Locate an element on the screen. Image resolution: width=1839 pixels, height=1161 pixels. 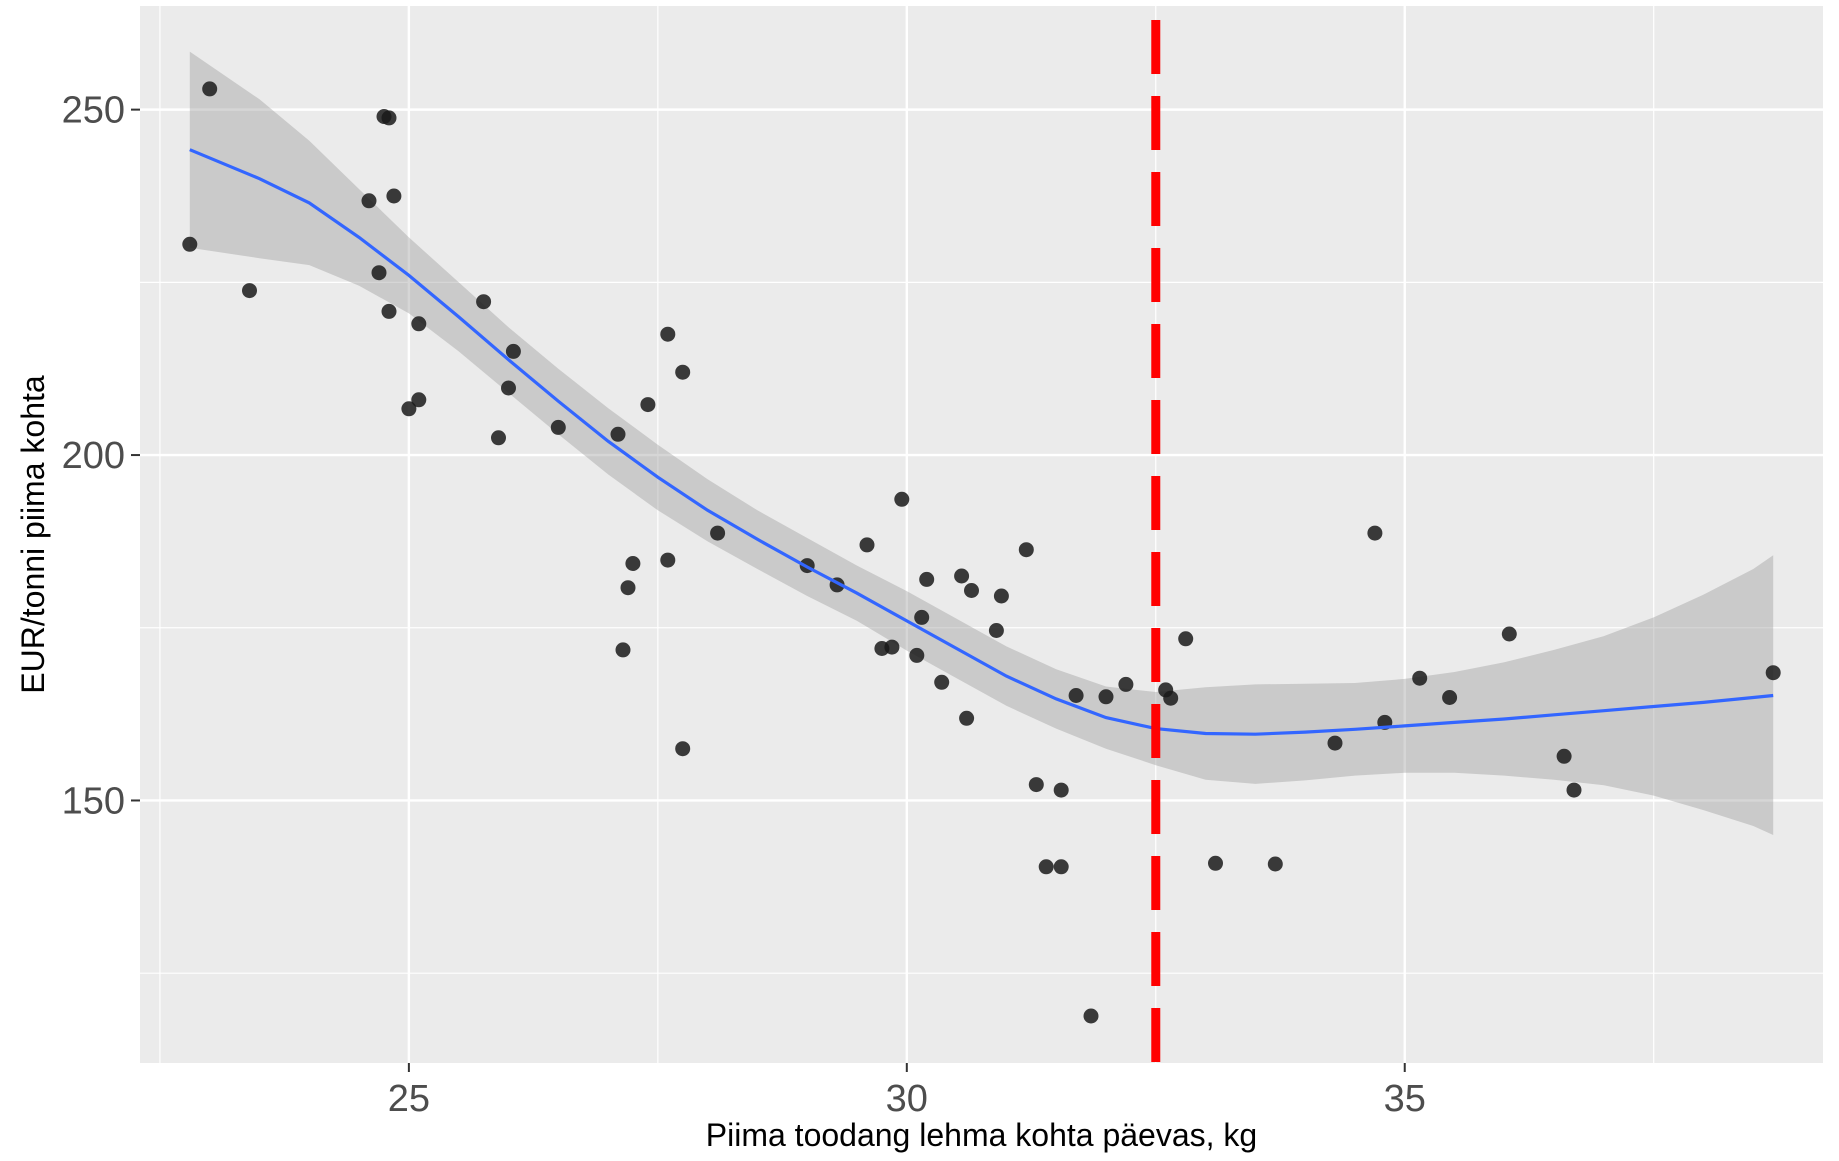
x-tick-label: 35 is located at coordinates (1405, 1099).